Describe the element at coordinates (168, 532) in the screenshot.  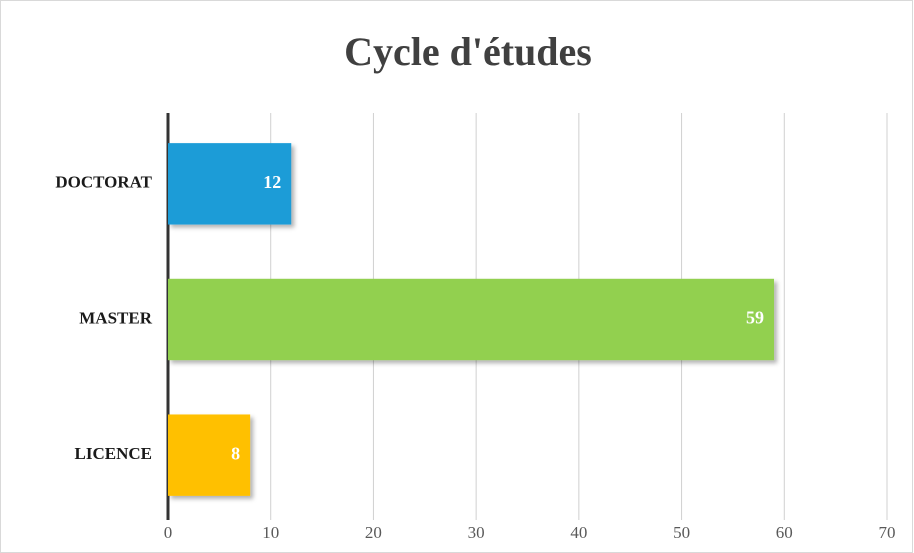
I see `x-tick-label: 0` at that location.